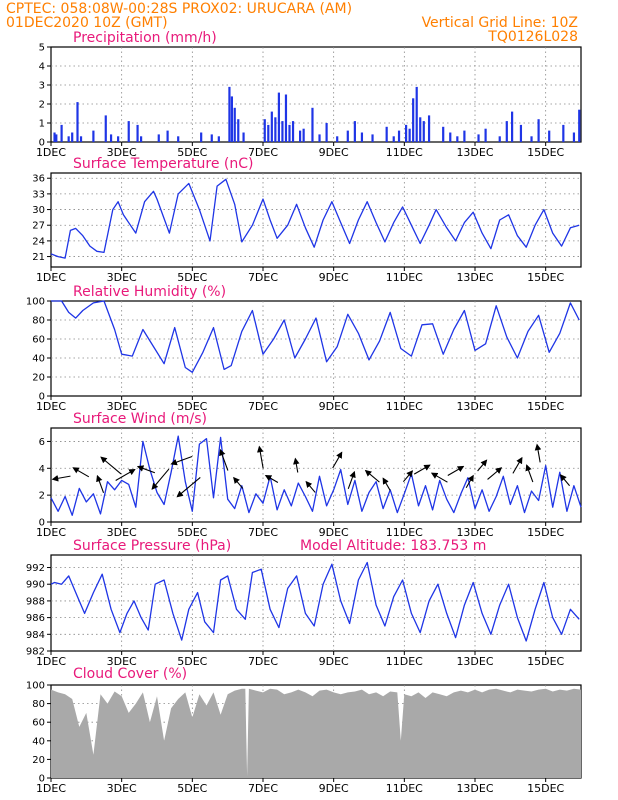  What do you see at coordinates (38, 179) in the screenshot?
I see `y-tick-label: 36` at bounding box center [38, 179].